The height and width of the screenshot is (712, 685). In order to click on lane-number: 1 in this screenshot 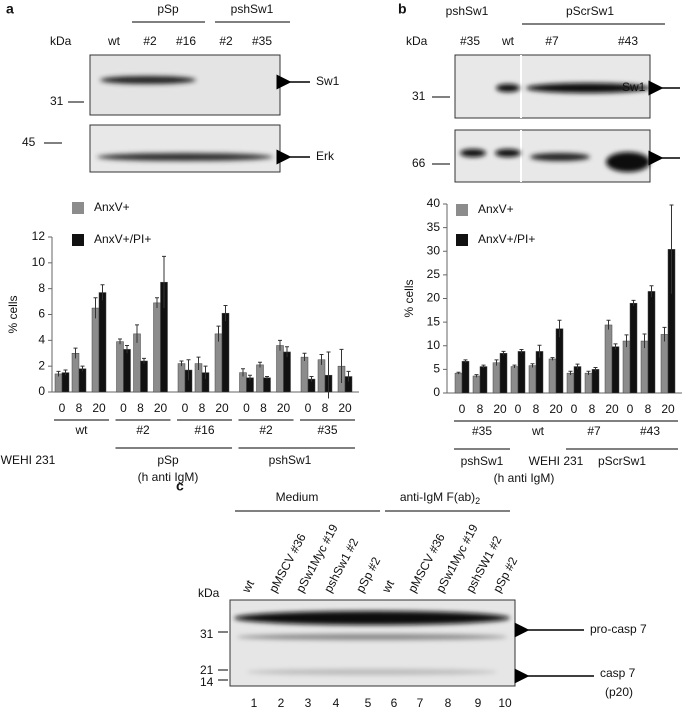, I will do `click(254, 703)`.